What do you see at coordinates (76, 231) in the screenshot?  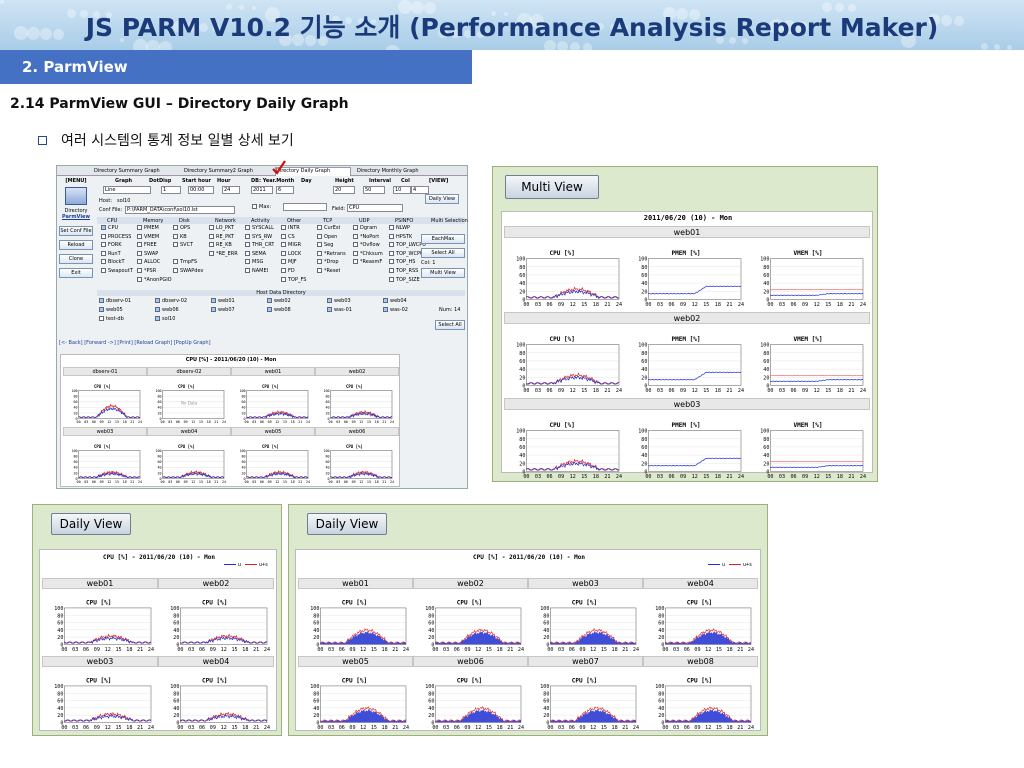 I see `set-conf-file-button: Set Conf File` at bounding box center [76, 231].